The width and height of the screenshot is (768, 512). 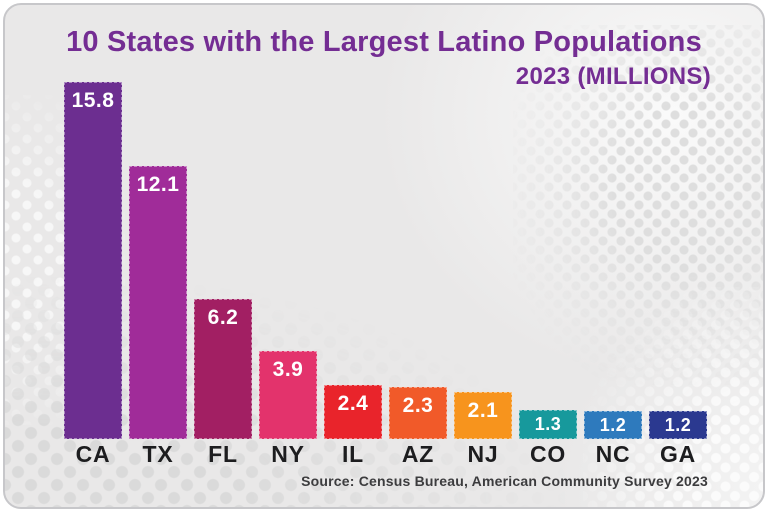 I want to click on bar-label-ga: GA, so click(x=678, y=454).